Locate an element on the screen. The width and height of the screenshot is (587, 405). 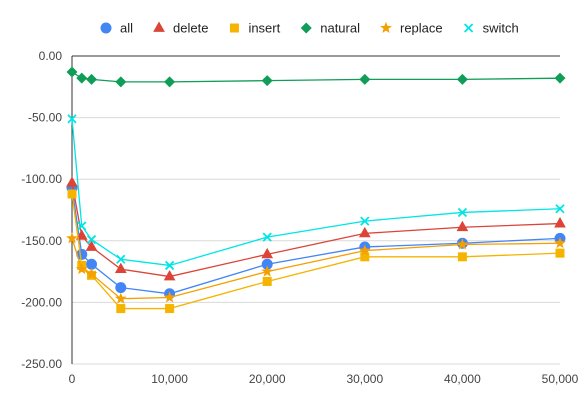
y-tick-label: 0.00 is located at coordinates (51, 56).